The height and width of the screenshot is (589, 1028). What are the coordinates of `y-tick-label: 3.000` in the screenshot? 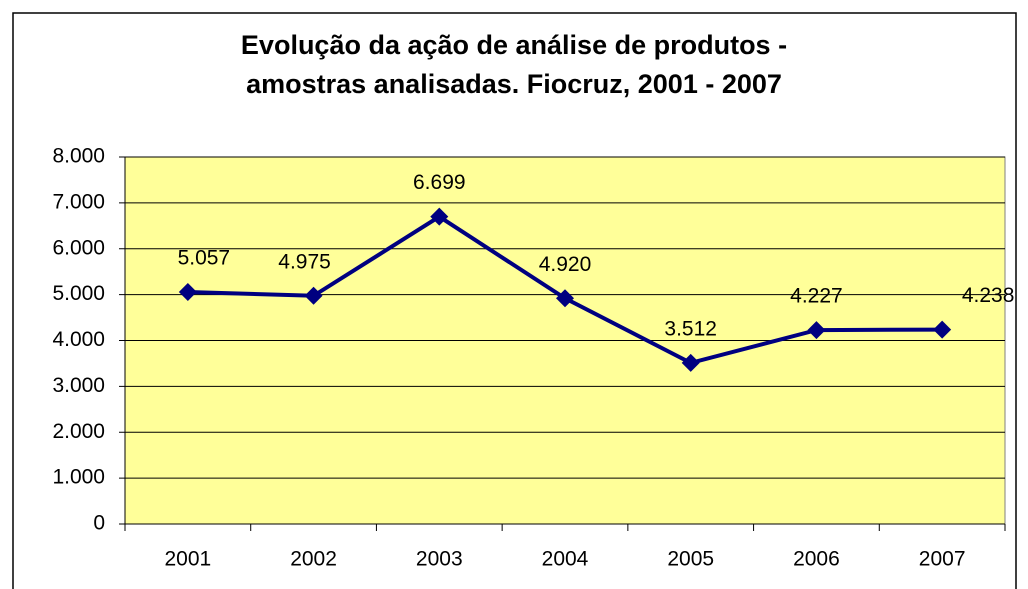 It's located at (78, 385).